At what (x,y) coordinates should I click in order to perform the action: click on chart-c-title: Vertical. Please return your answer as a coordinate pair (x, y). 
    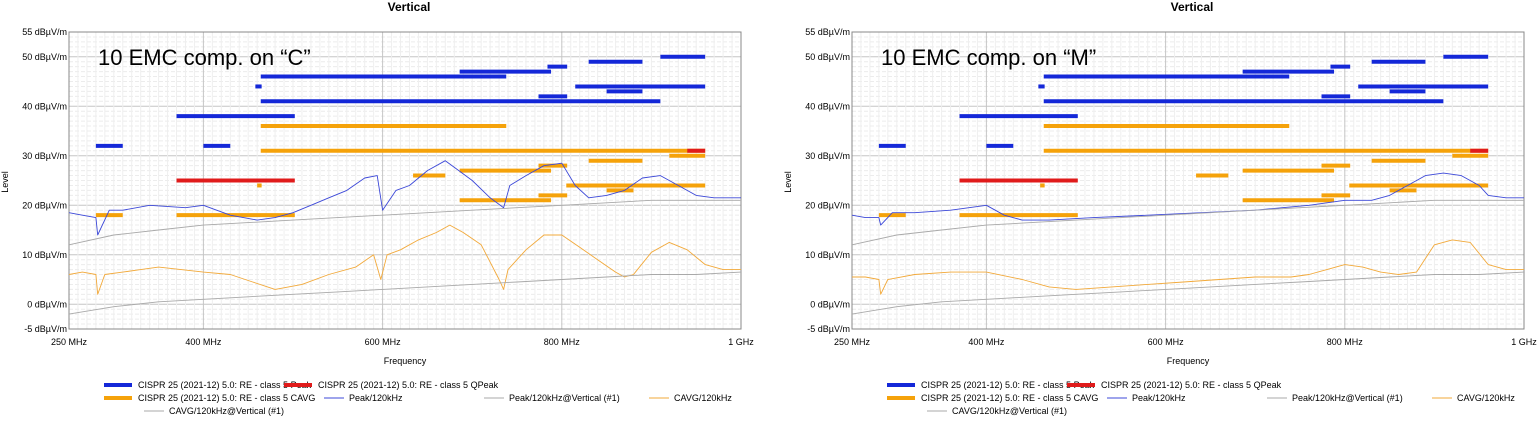
    Looking at the image, I should click on (409, 7).